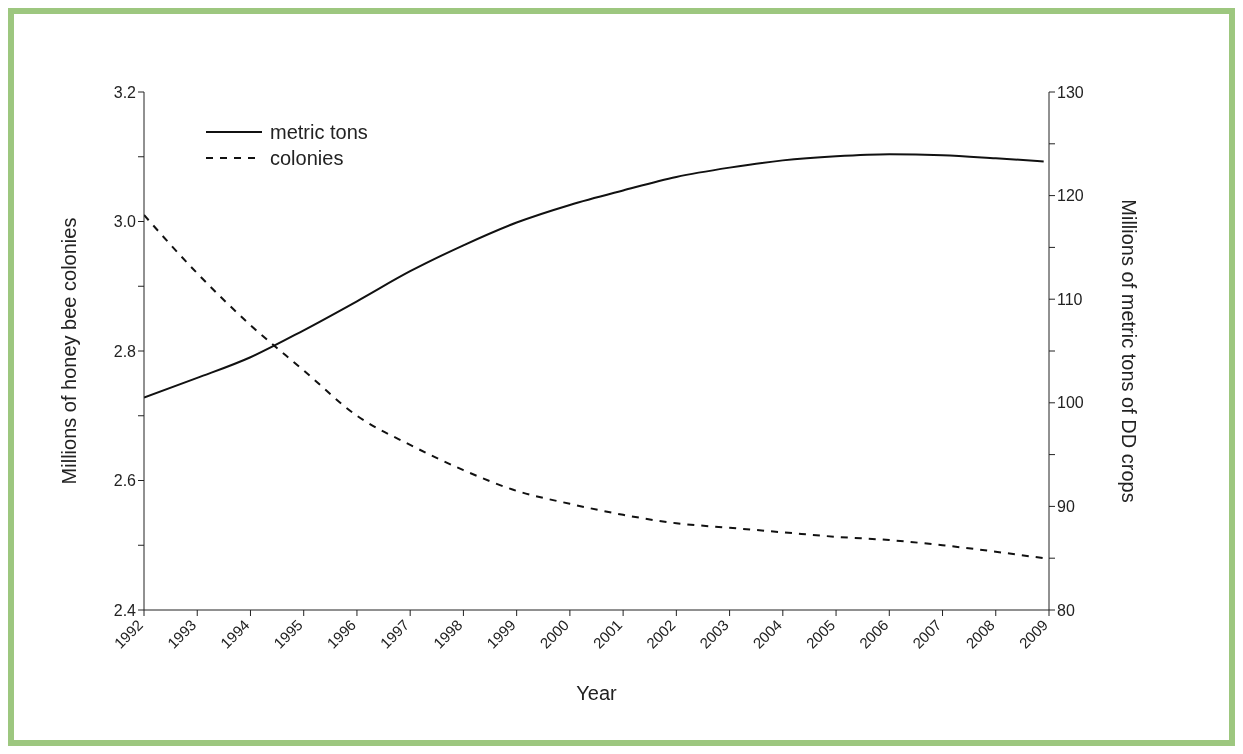 This screenshot has width=1243, height=754. I want to click on y2-axis-title: Millions of metric tons of DD crops, so click(1128, 351).